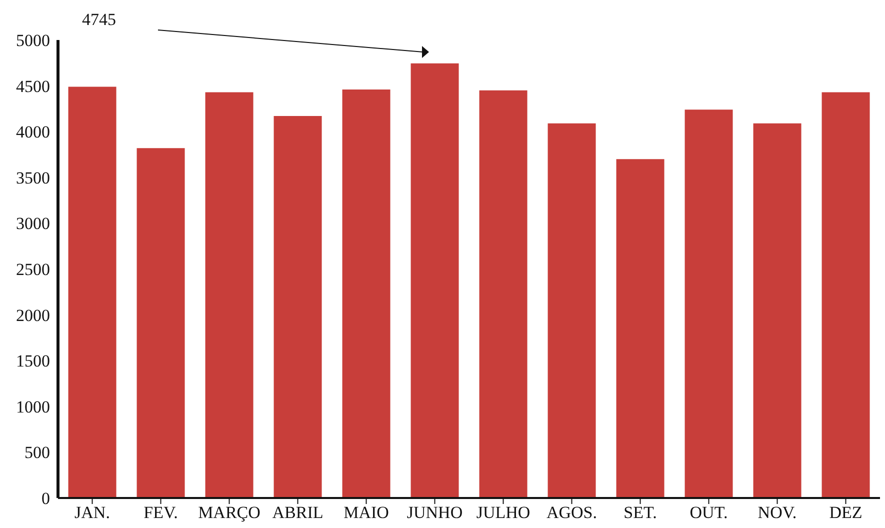 This screenshot has height=528, width=885. I want to click on x-tick-label: MAIO, so click(366, 512).